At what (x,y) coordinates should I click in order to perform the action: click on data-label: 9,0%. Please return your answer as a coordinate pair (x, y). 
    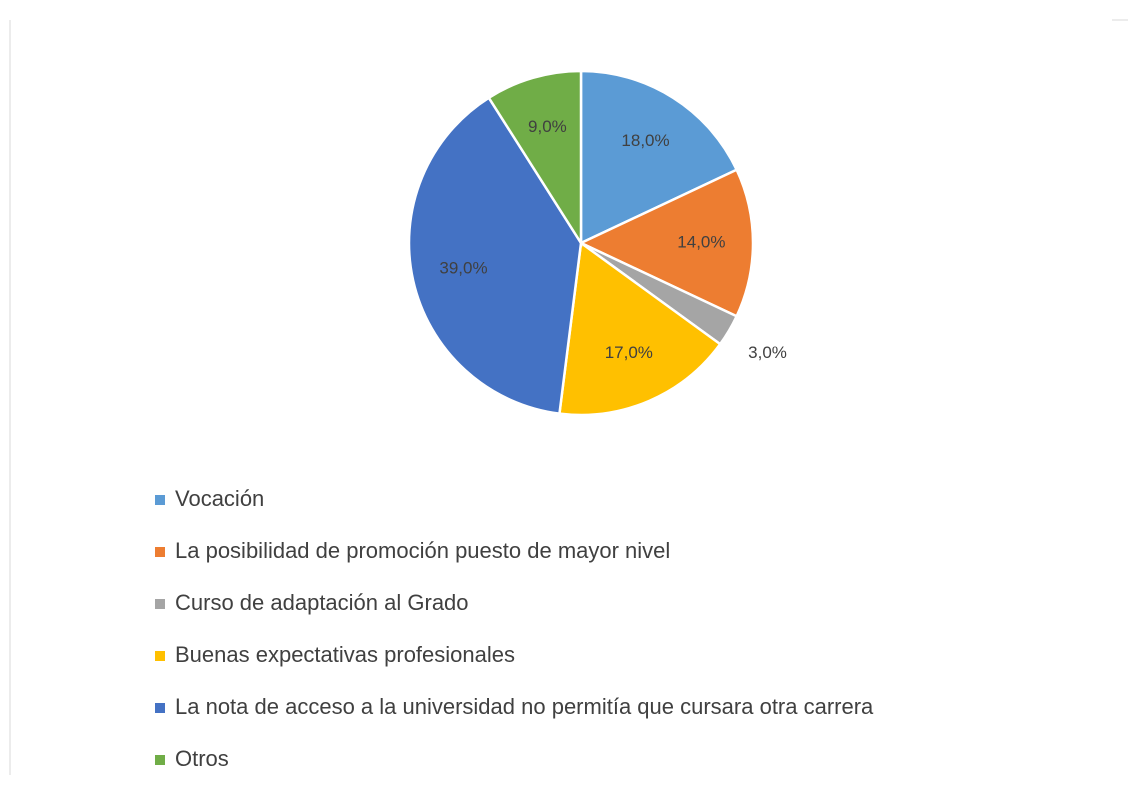
    Looking at the image, I should click on (547, 126).